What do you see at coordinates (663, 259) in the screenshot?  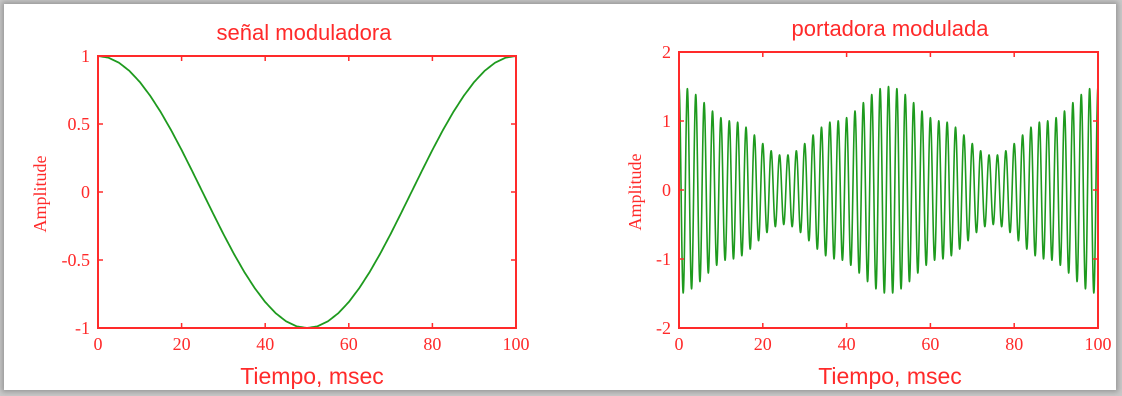 I see `chart-2-y-tick-label: -1` at bounding box center [663, 259].